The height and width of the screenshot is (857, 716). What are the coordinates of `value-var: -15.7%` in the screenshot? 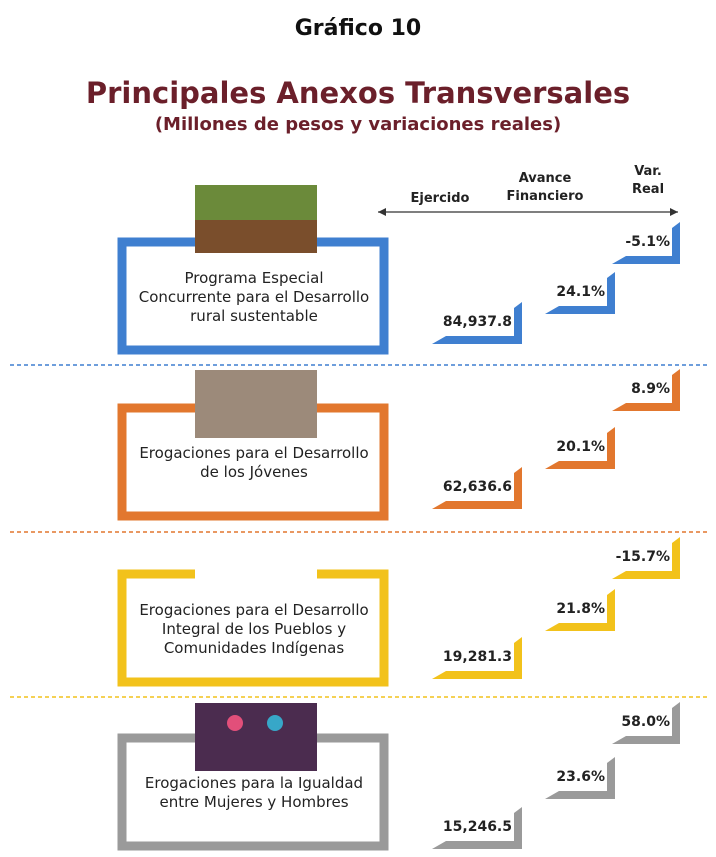 It's located at (642, 557).